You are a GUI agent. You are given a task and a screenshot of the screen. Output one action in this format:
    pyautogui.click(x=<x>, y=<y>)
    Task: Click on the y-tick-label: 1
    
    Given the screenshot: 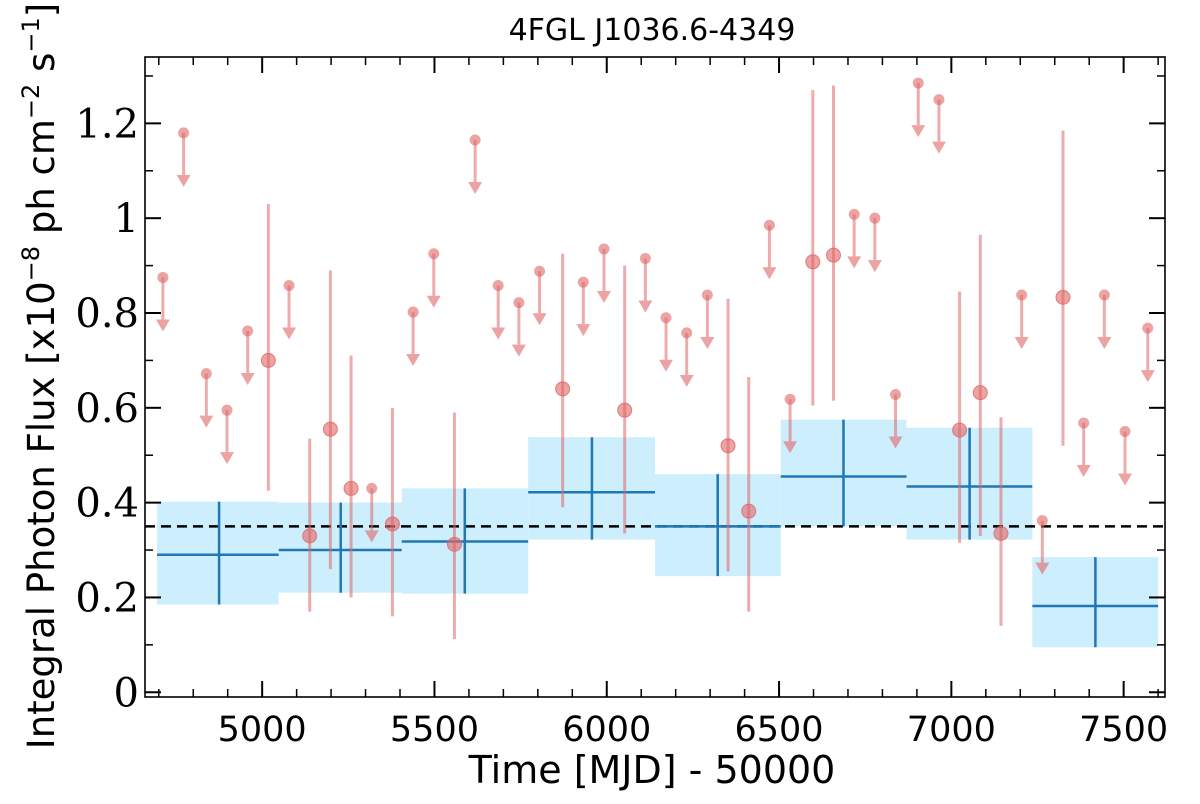 What is the action you would take?
    pyautogui.click(x=126, y=219)
    